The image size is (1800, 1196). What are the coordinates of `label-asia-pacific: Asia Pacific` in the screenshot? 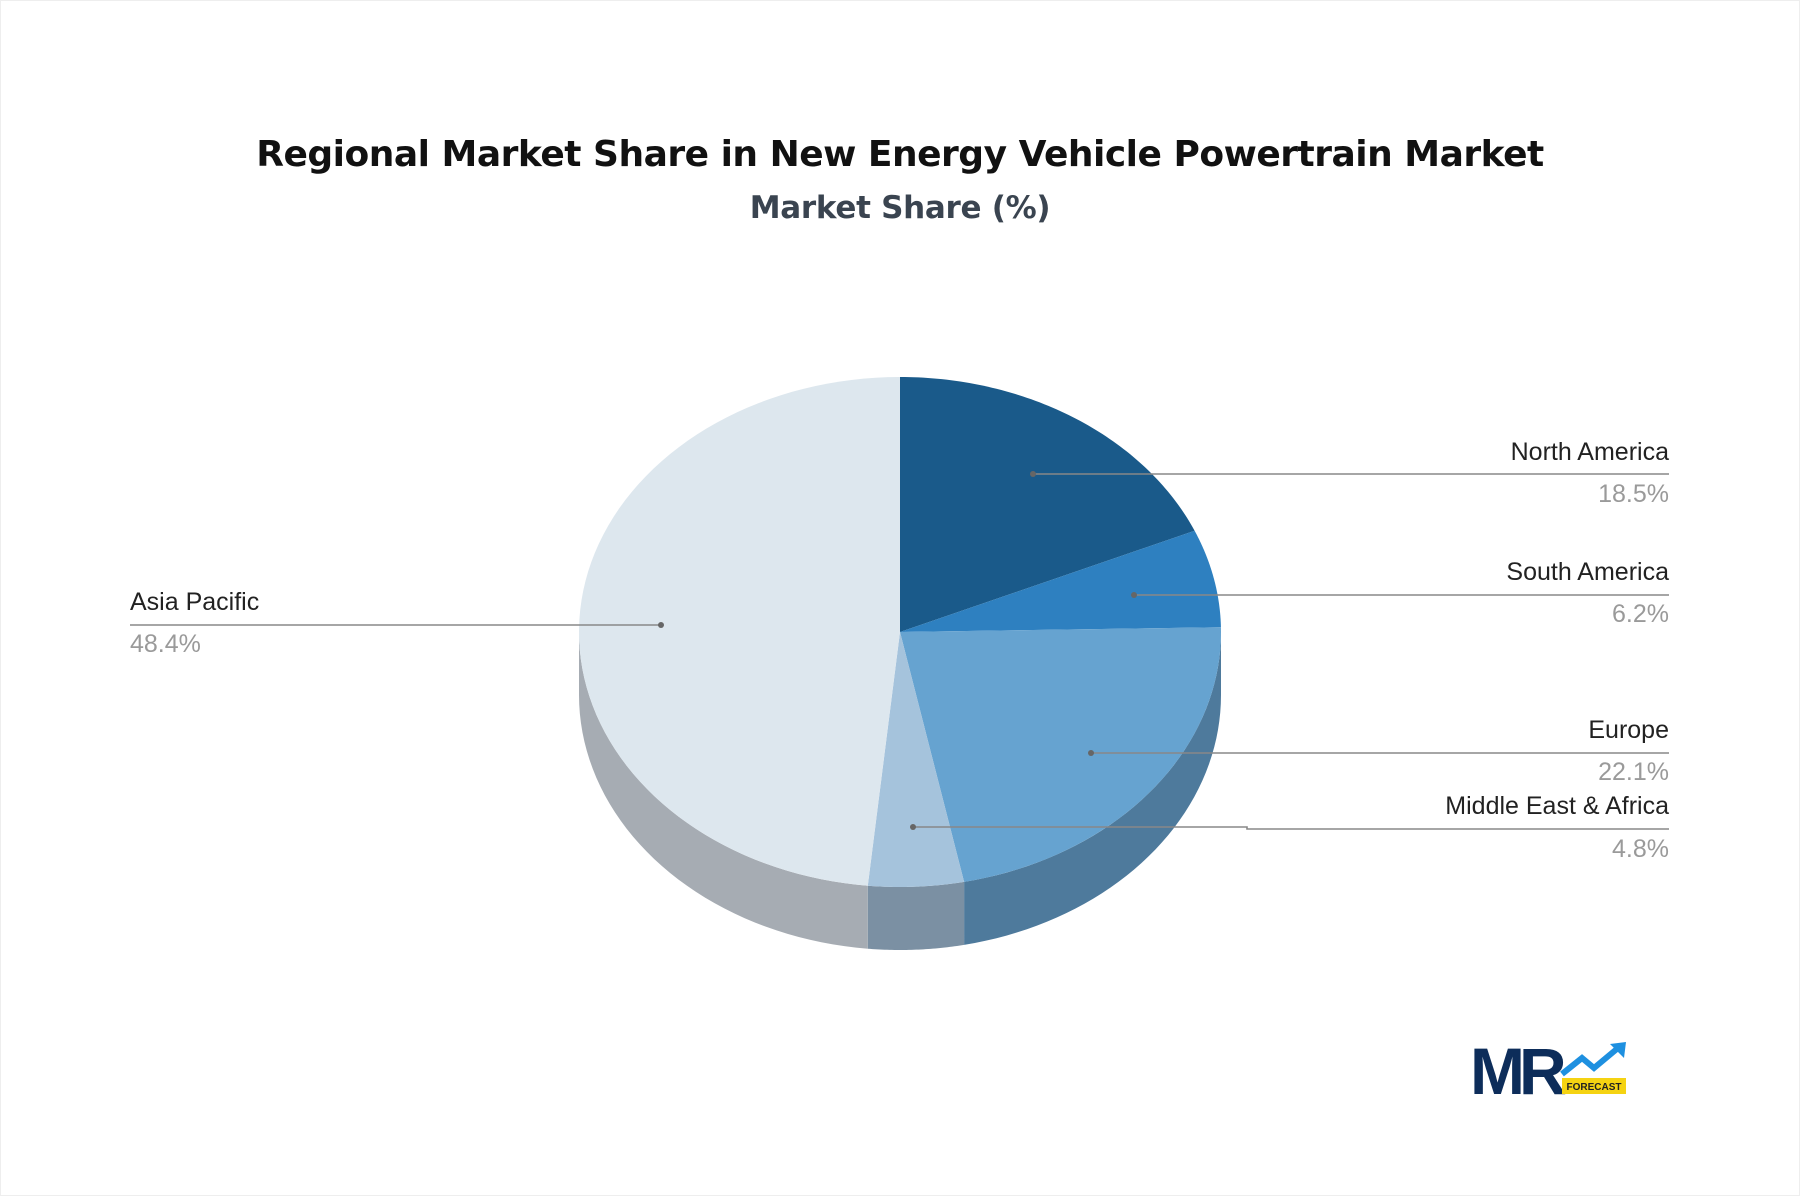 It's located at (195, 602).